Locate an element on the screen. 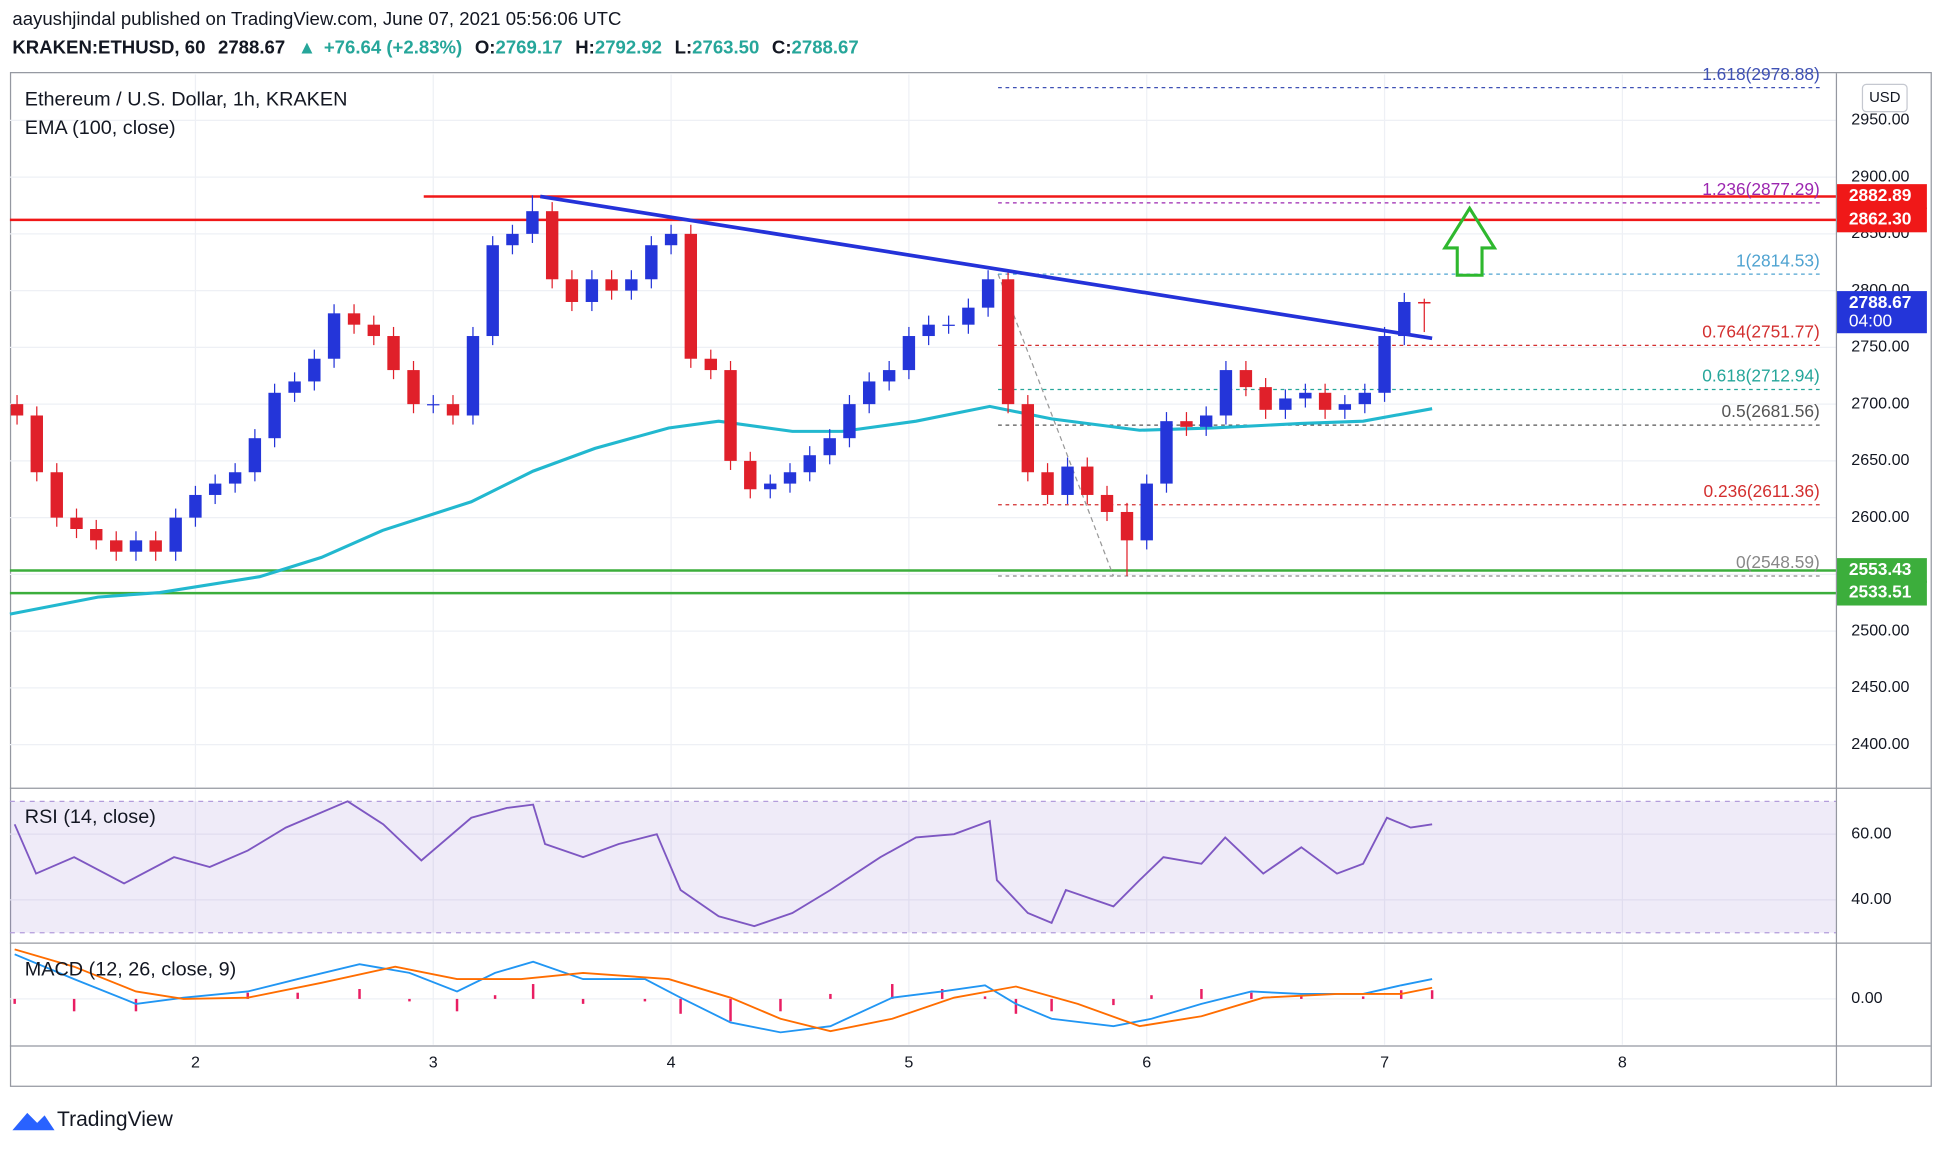 This screenshot has height=1149, width=1943. currency-box is located at coordinates (1884, 98).